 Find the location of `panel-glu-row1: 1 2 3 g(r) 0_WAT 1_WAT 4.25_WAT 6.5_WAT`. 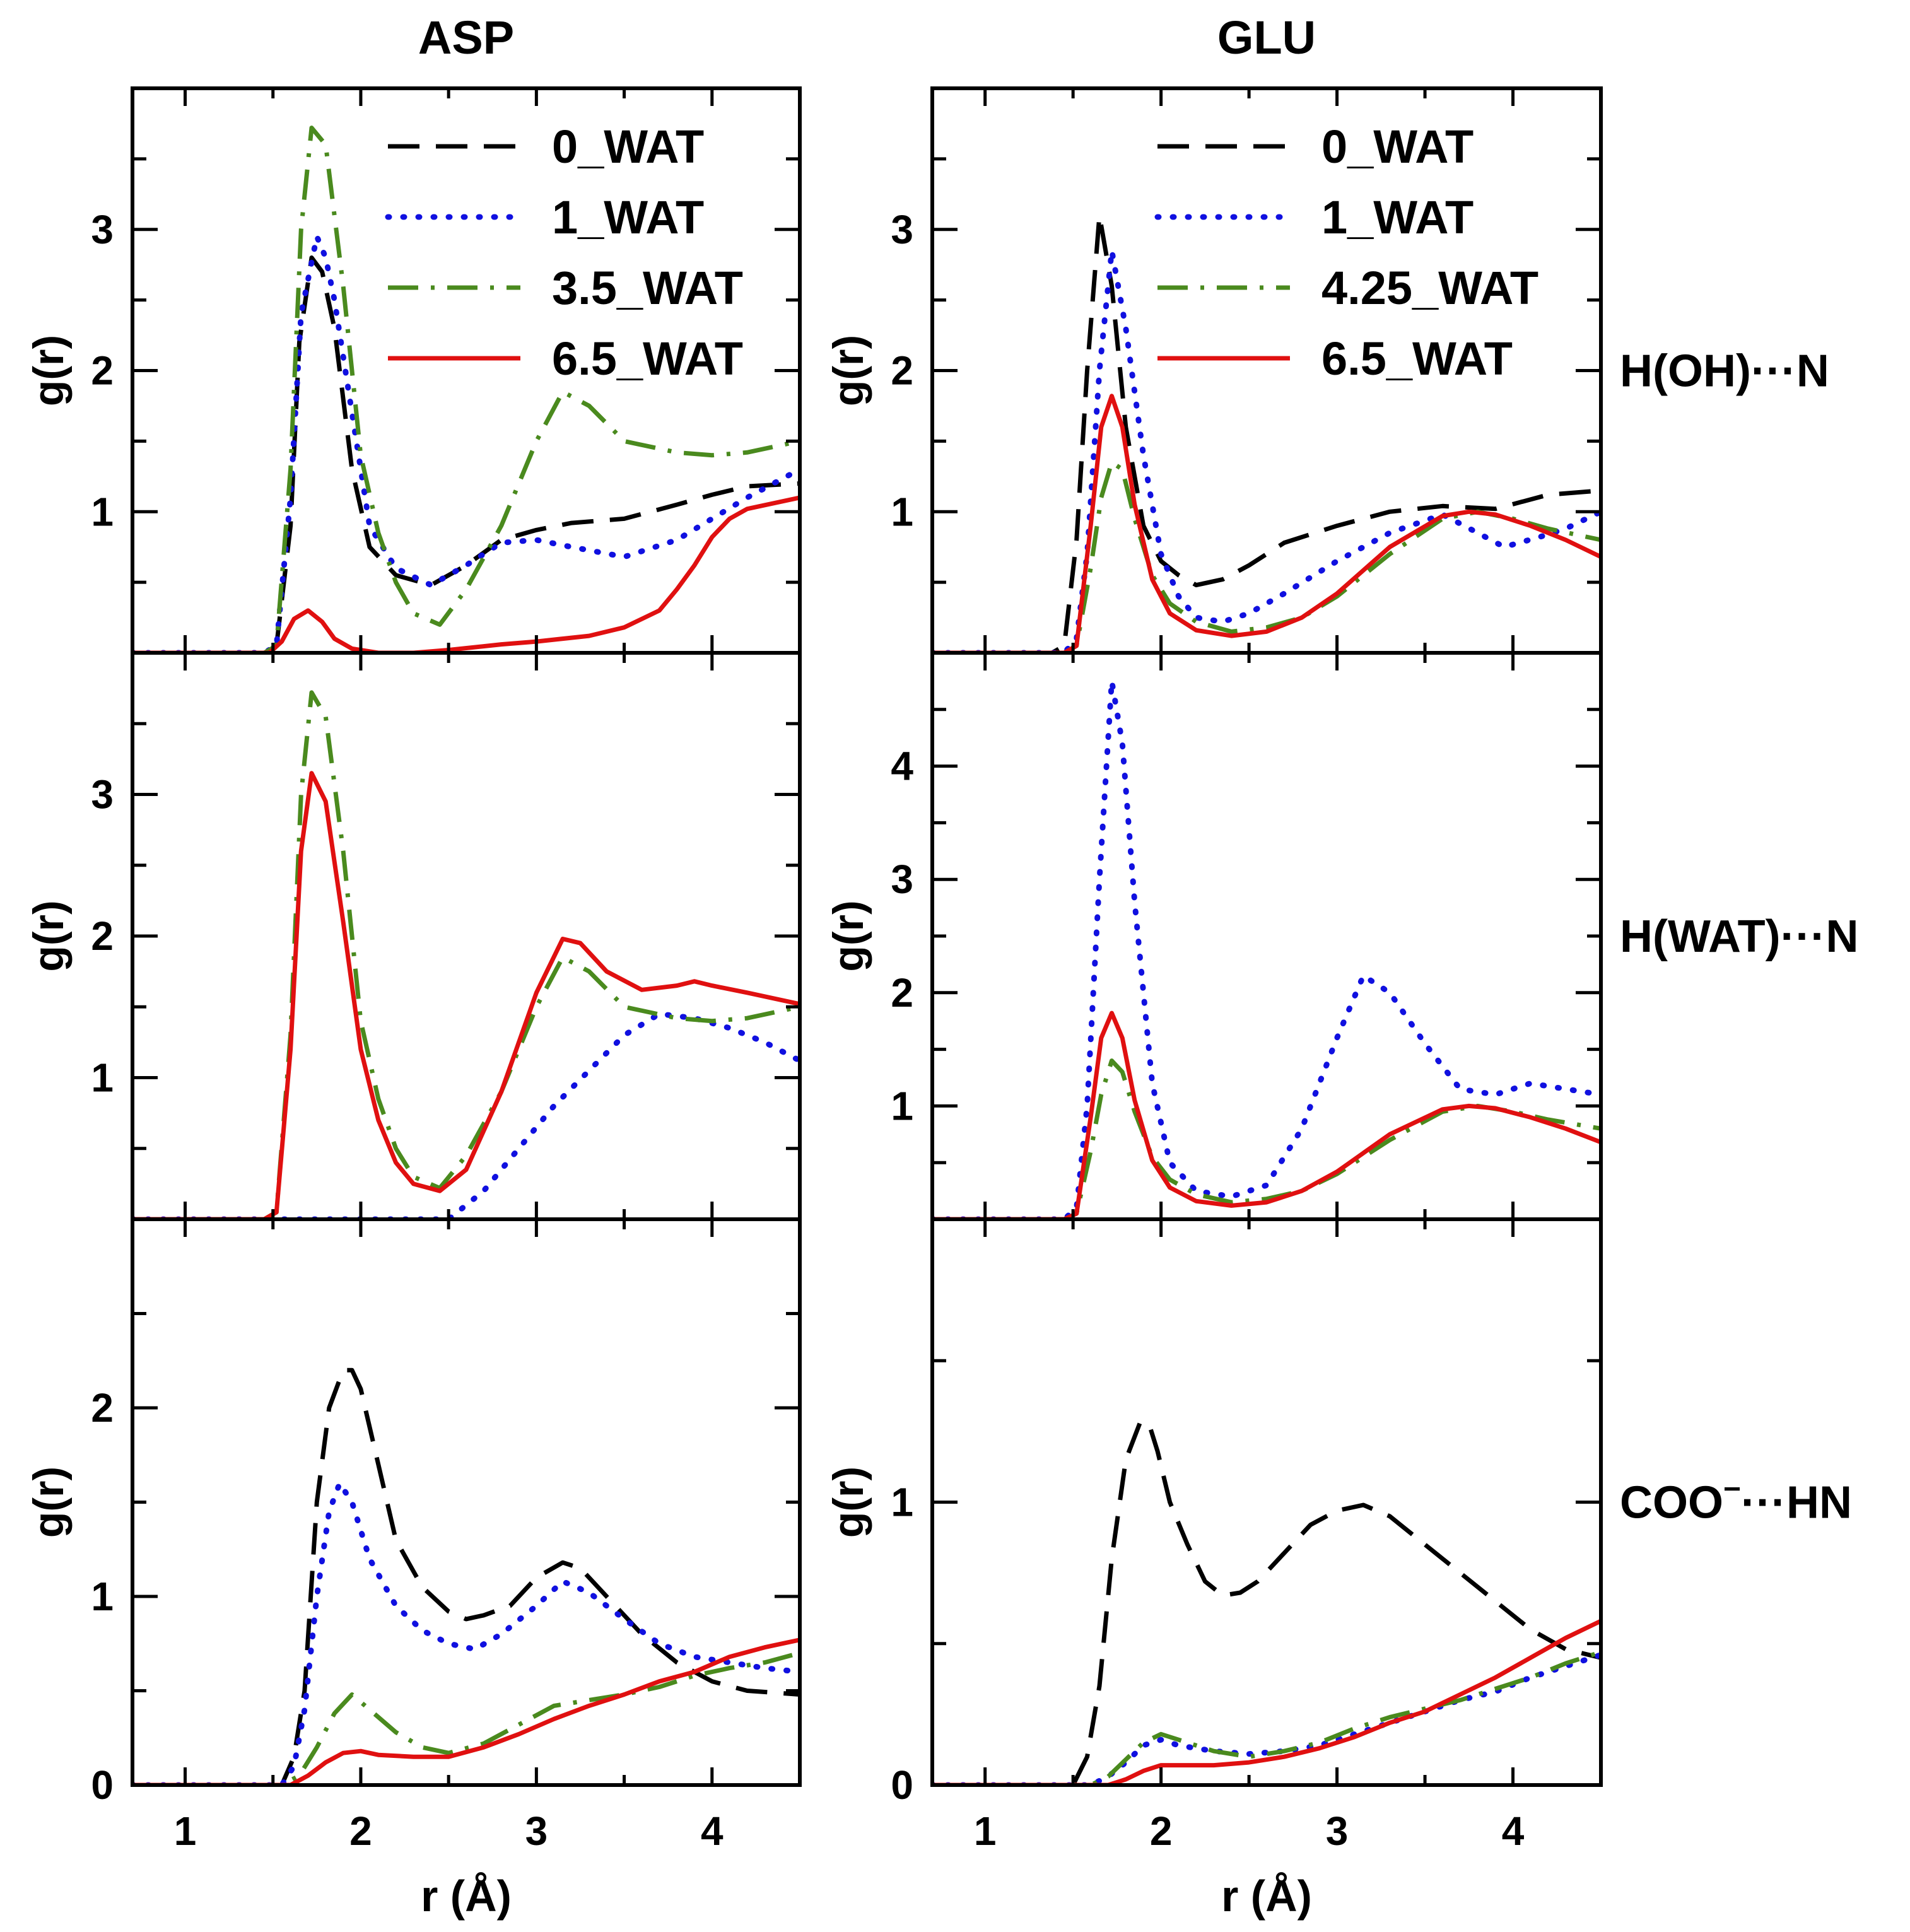

panel-glu-row1: 1 2 3 g(r) 0_WAT 1_WAT 4.25_WAT 6.5_WAT is located at coordinates (1214, 370).